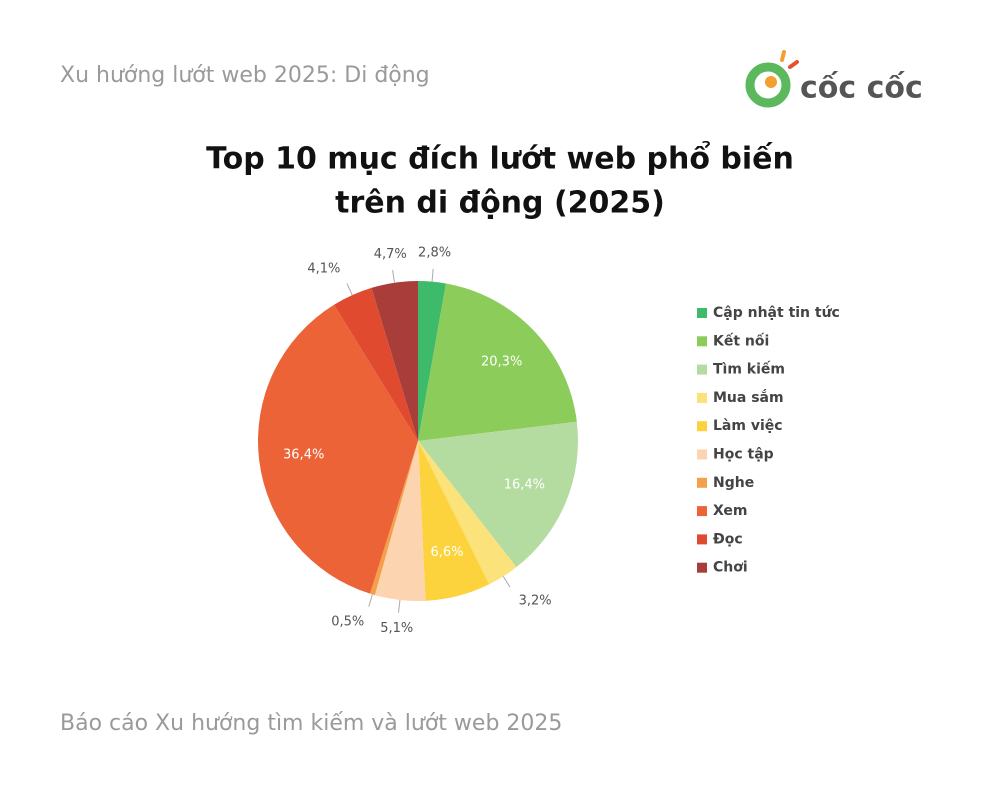 The height and width of the screenshot is (802, 1000). Describe the element at coordinates (749, 369) in the screenshot. I see `legend-label: Tìm kiếm` at that location.